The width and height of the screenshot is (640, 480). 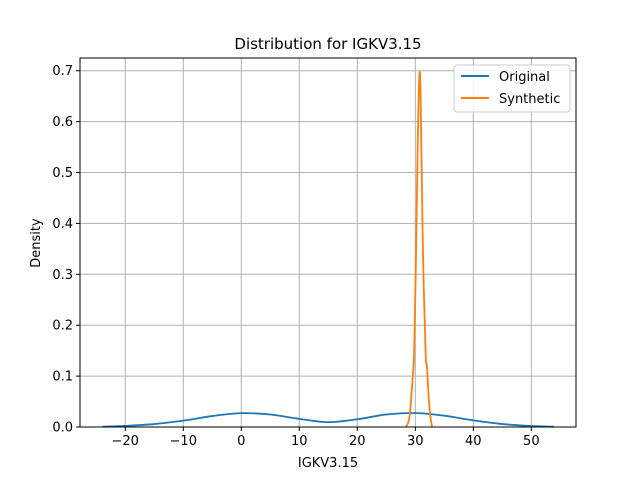 What do you see at coordinates (62, 428) in the screenshot?
I see `y-tick-label: 0.0` at bounding box center [62, 428].